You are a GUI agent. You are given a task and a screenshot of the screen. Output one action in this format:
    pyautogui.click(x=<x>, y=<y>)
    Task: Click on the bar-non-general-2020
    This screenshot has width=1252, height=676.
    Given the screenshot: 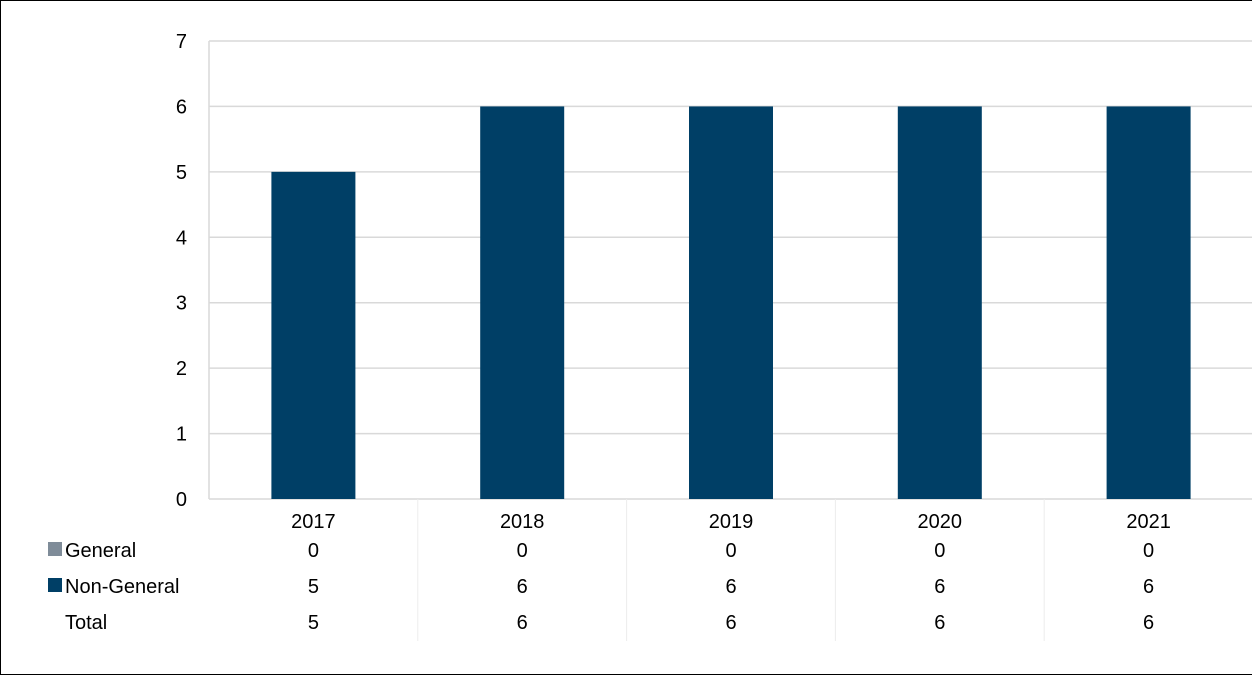 What is the action you would take?
    pyautogui.click(x=939, y=302)
    